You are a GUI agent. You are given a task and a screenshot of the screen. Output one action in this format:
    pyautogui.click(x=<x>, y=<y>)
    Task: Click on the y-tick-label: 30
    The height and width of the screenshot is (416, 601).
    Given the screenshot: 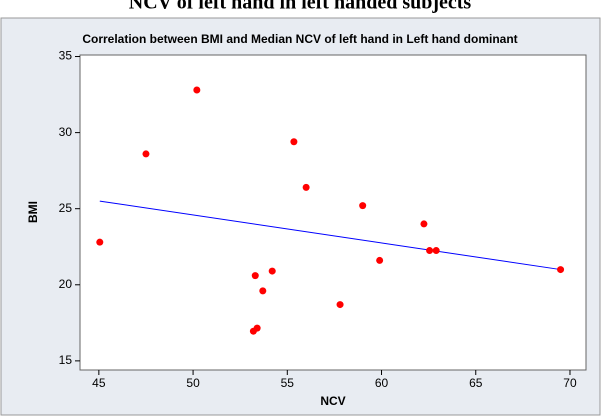 What is the action you would take?
    pyautogui.click(x=66, y=132)
    